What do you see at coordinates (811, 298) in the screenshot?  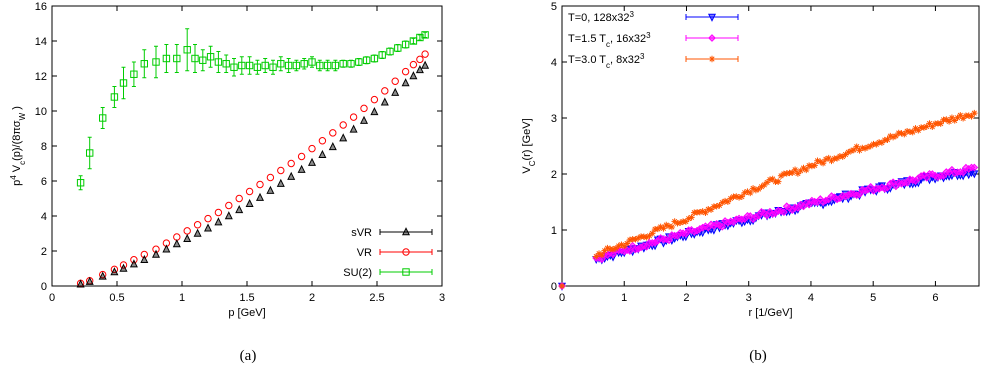 I see `x-tick-label: 4` at bounding box center [811, 298].